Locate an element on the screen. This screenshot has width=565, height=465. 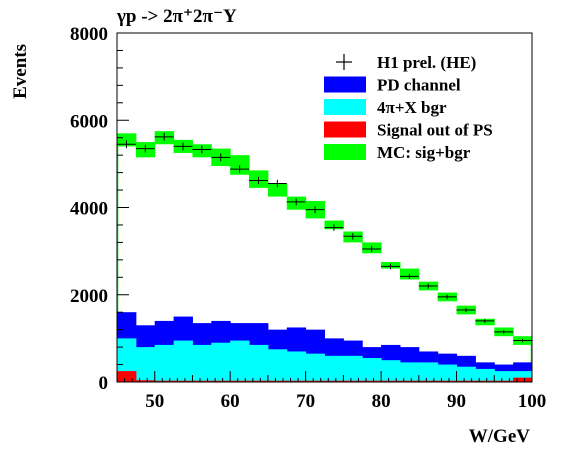
x-tick-label: 60 is located at coordinates (230, 401).